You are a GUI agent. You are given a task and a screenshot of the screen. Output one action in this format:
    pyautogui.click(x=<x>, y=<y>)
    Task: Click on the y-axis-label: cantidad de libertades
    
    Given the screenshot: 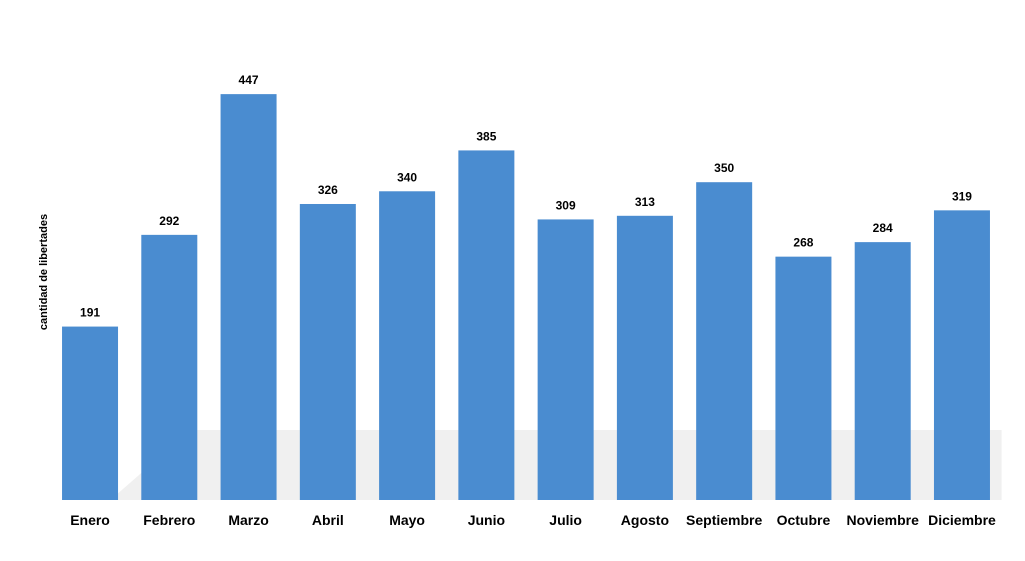 What is the action you would take?
    pyautogui.click(x=44, y=272)
    